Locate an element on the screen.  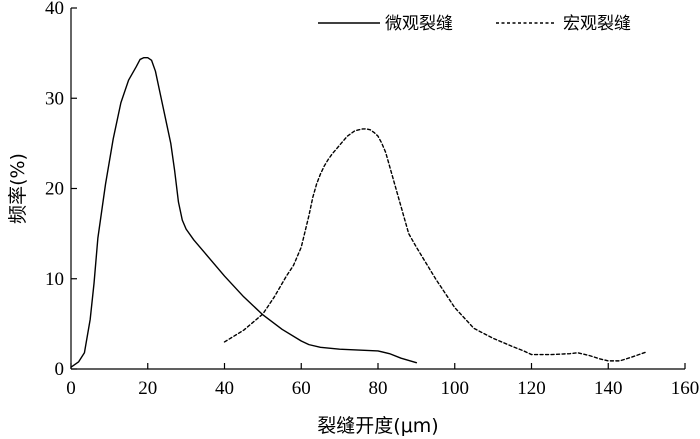
y-axis-title: 频率(%) is located at coordinates (18, 188).